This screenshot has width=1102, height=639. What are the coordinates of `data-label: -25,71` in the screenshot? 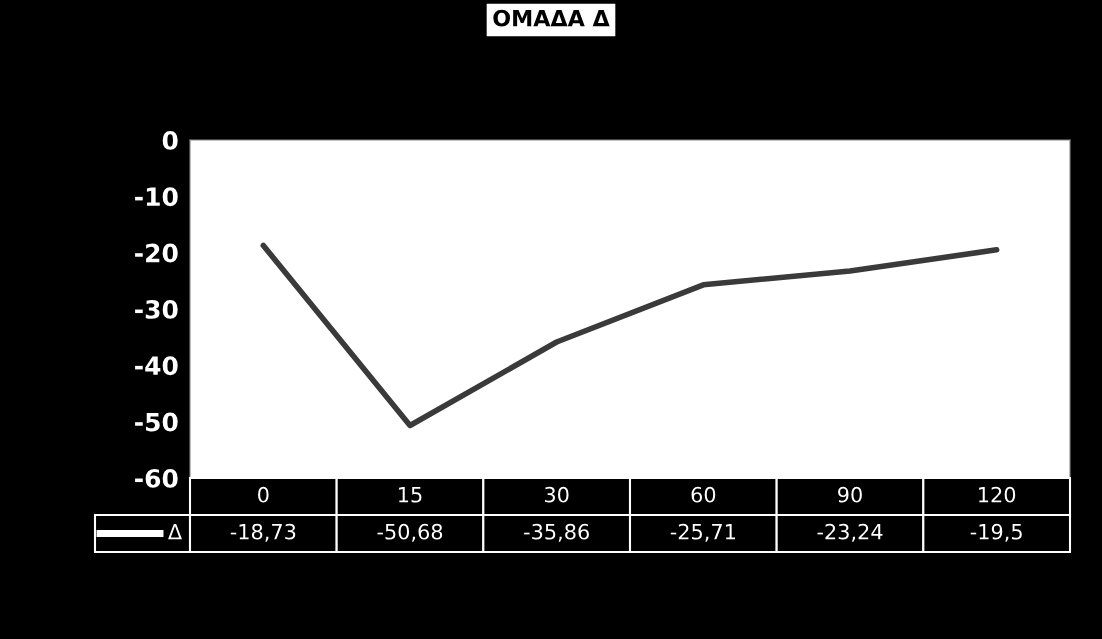 It's located at (702, 532).